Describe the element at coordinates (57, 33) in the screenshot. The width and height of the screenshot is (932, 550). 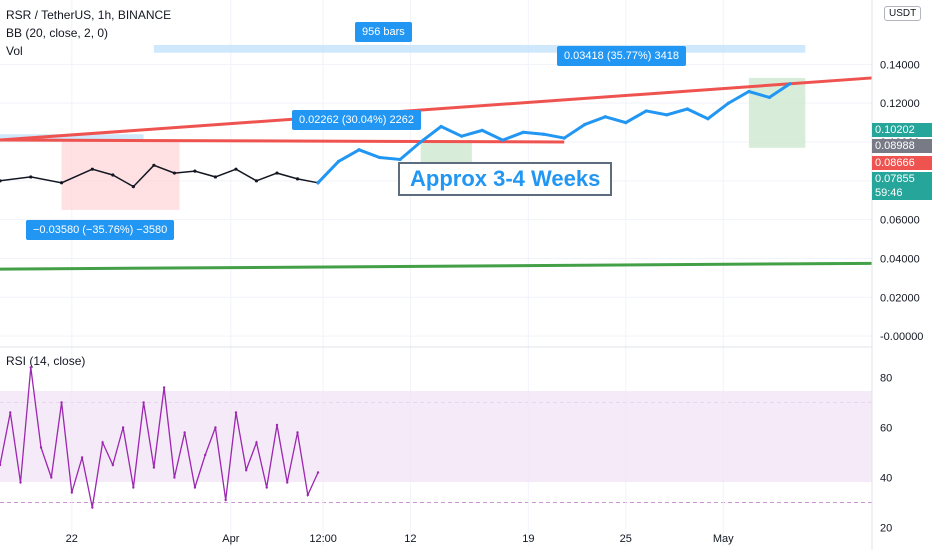
I see `bb-indicator-label: BB (20, close, 2, 0)` at that location.